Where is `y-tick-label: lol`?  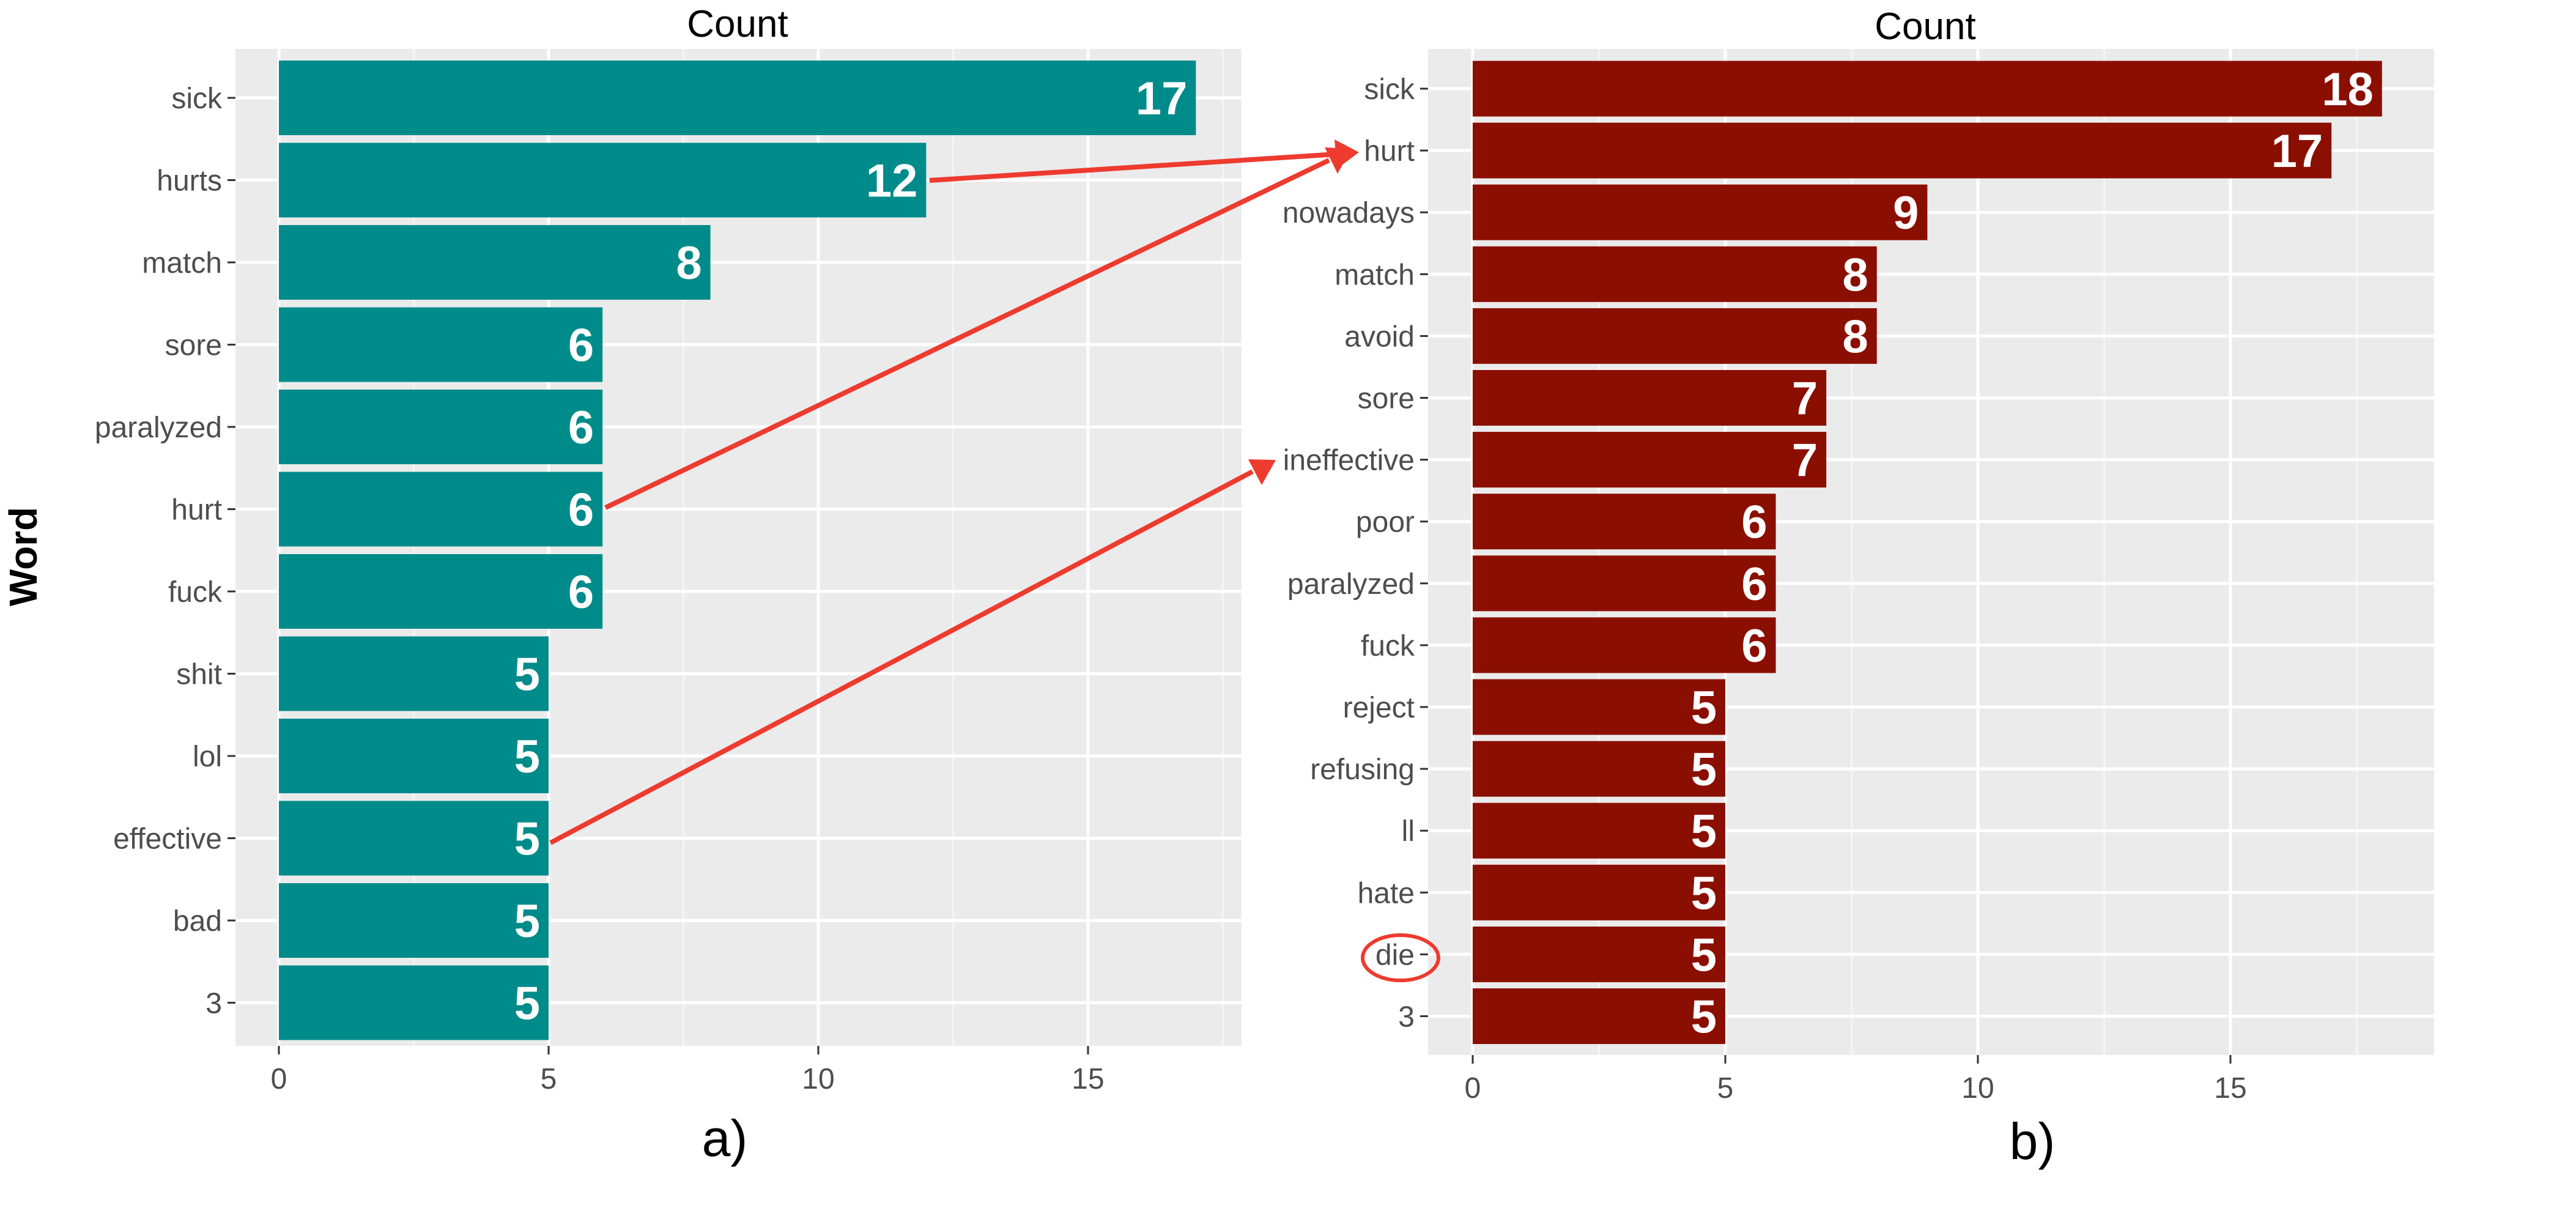
y-tick-label: lol is located at coordinates (207, 757).